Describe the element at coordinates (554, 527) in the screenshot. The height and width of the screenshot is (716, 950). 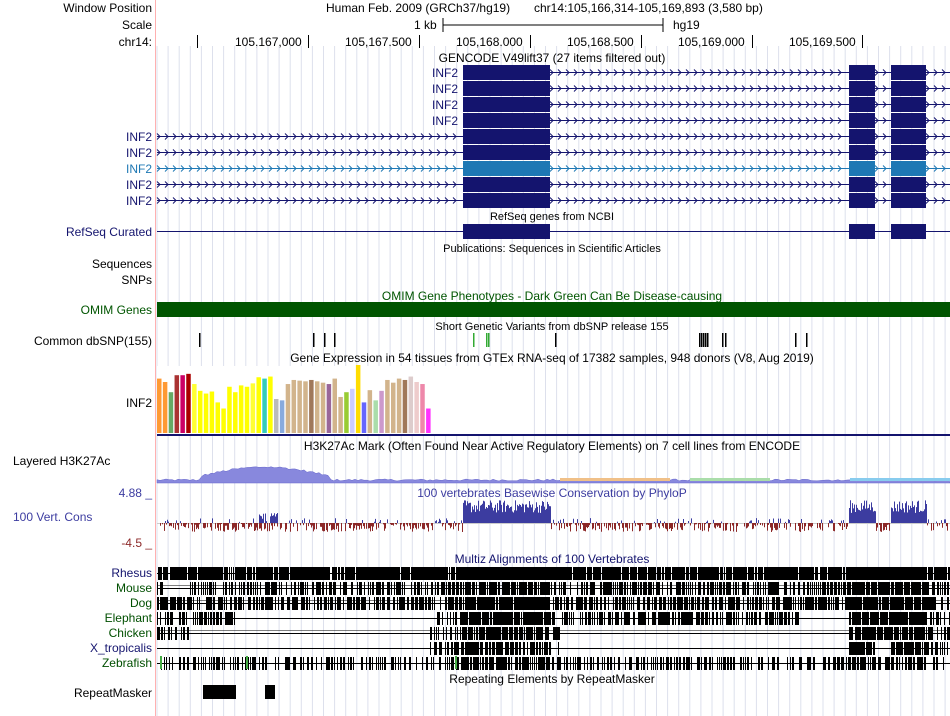
I see `phylop-negative` at that location.